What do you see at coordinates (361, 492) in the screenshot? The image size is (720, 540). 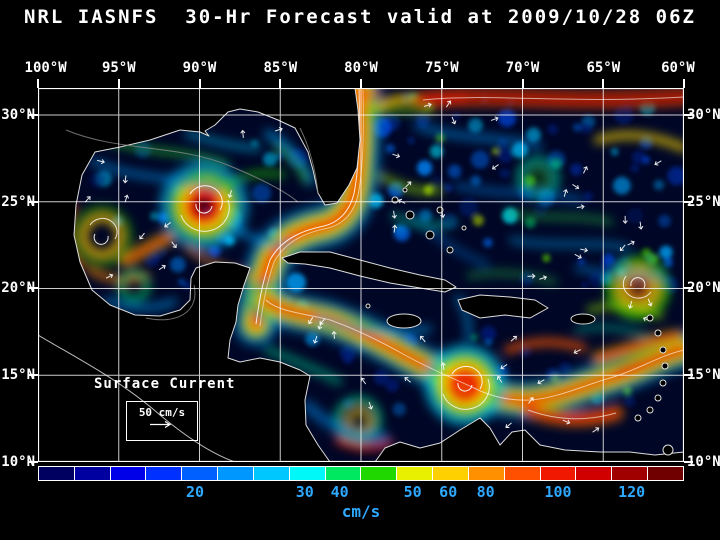 I see `colorbar-tick-labels: 20 30 40 50 60 80 100 120` at bounding box center [361, 492].